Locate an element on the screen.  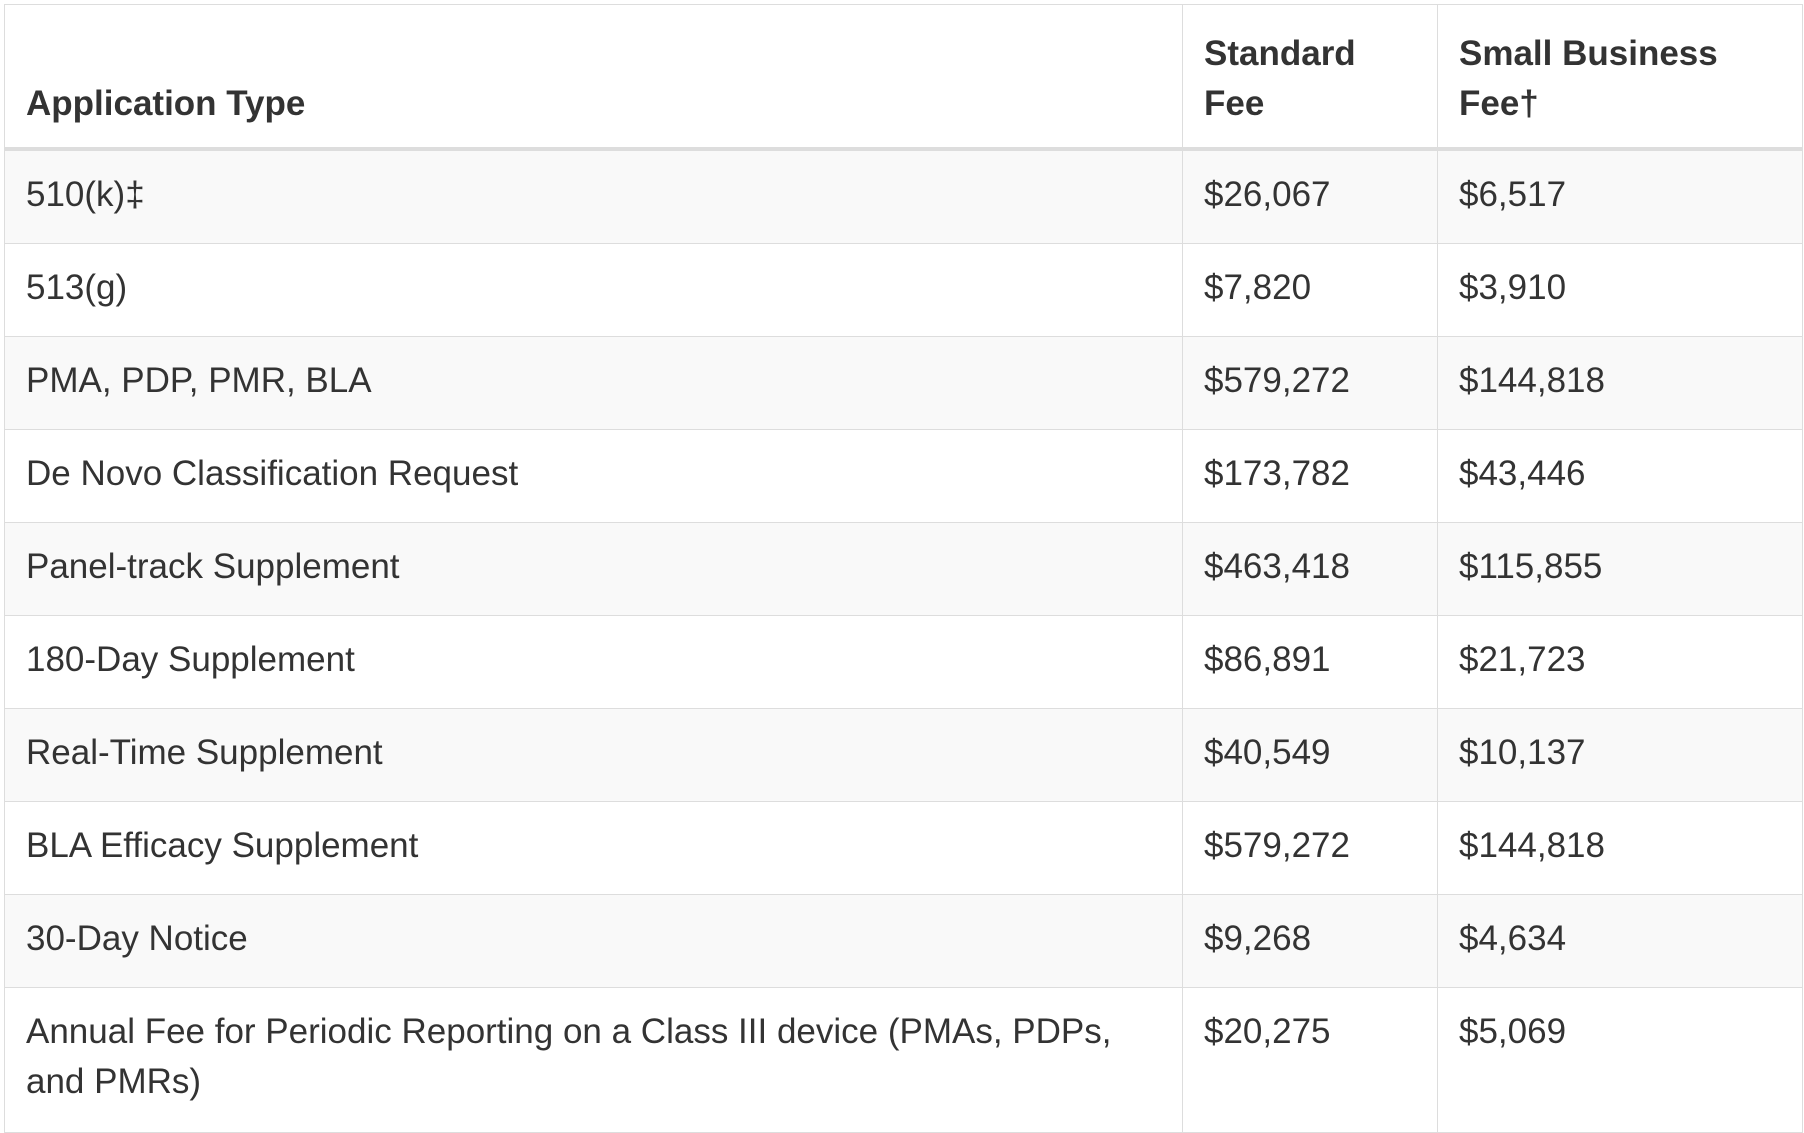
cell-application-type: De Novo Classification Request is located at coordinates (593, 476).